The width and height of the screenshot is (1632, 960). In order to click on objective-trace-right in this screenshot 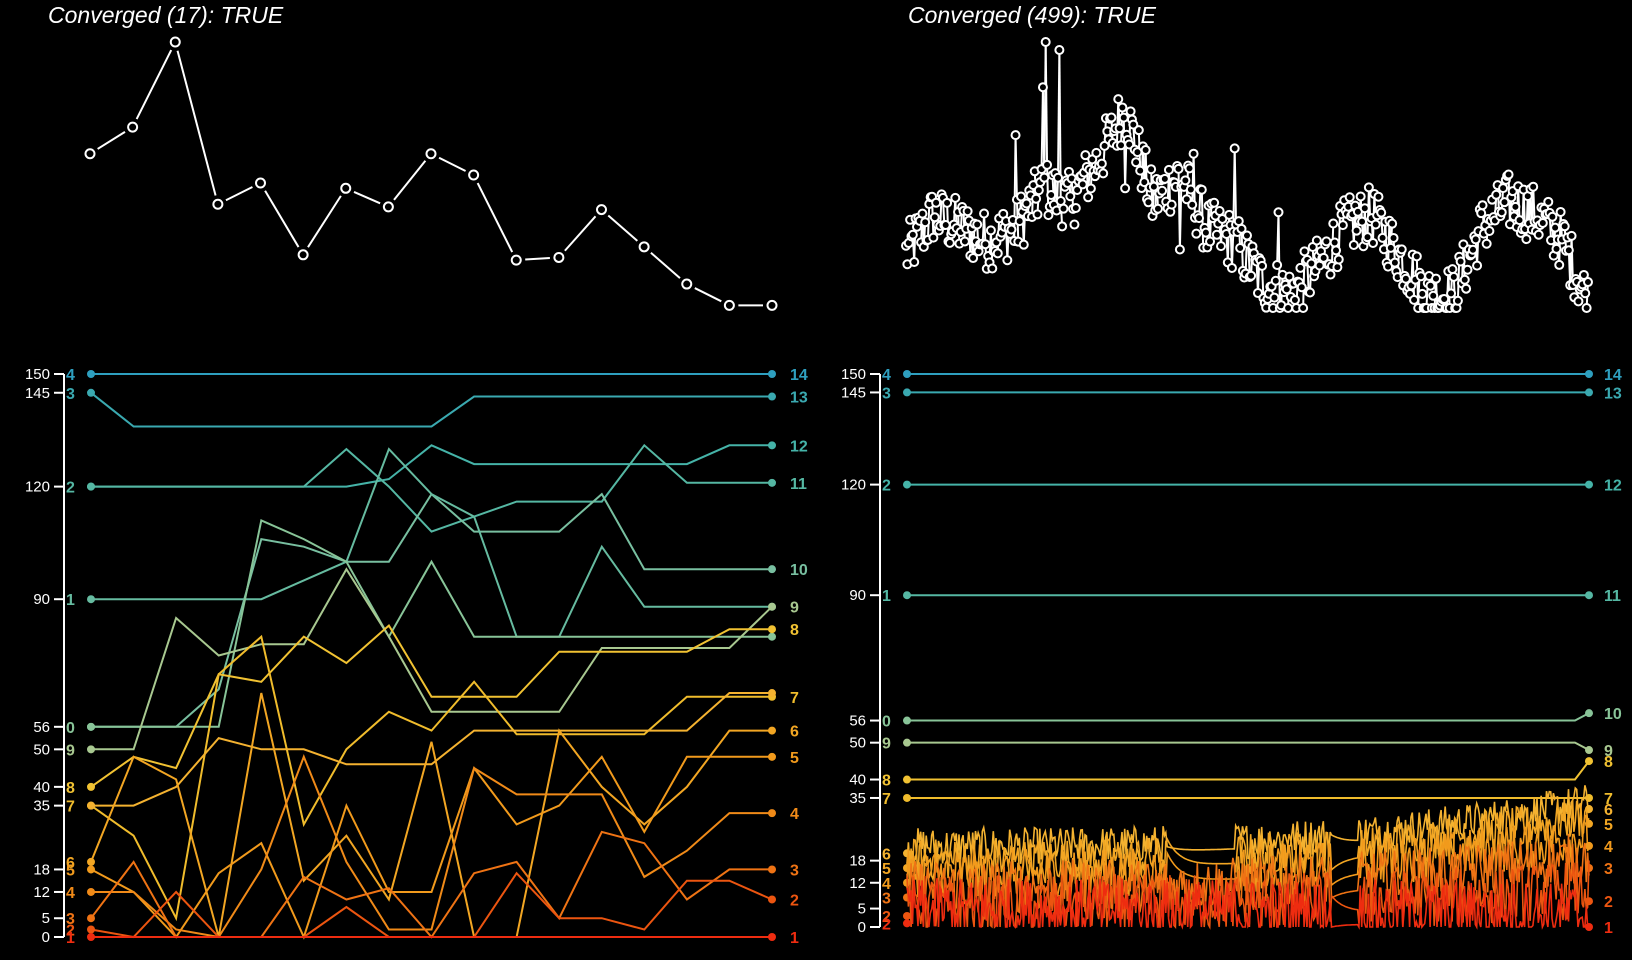, I will do `click(1247, 175)`.